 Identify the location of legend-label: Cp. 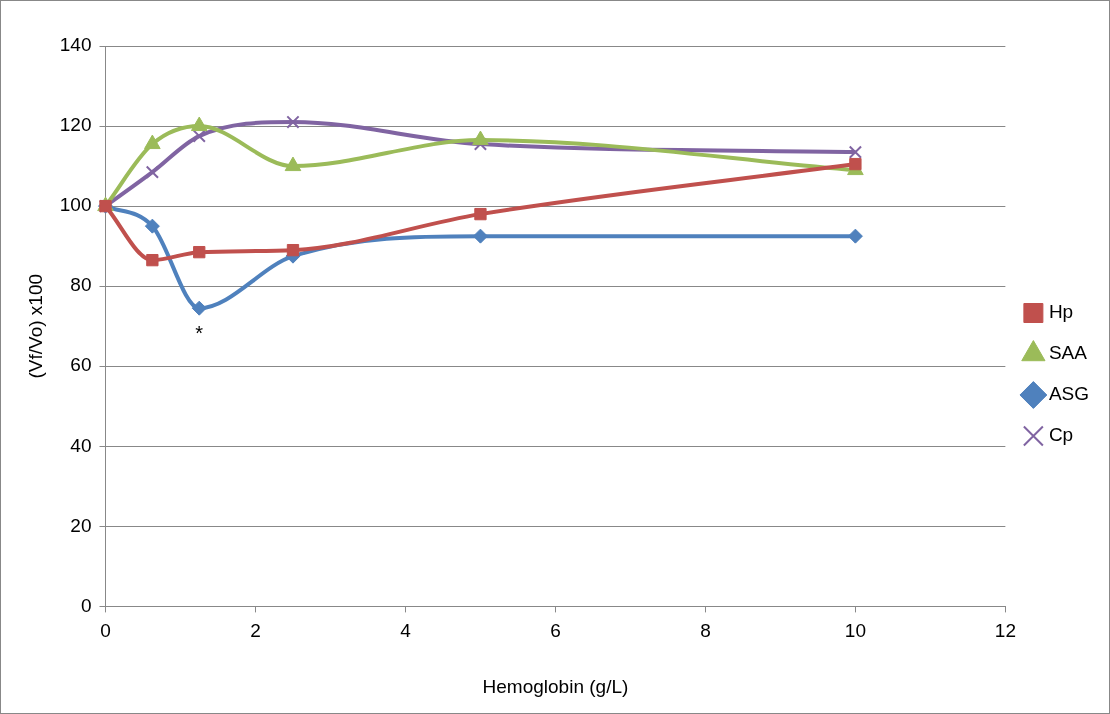
(1061, 435).